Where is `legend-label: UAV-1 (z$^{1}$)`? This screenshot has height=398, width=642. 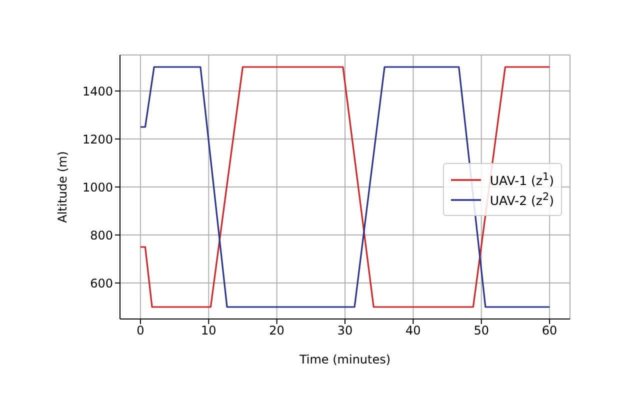
legend-label: UAV-1 (z$^{1}$) is located at coordinates (522, 179).